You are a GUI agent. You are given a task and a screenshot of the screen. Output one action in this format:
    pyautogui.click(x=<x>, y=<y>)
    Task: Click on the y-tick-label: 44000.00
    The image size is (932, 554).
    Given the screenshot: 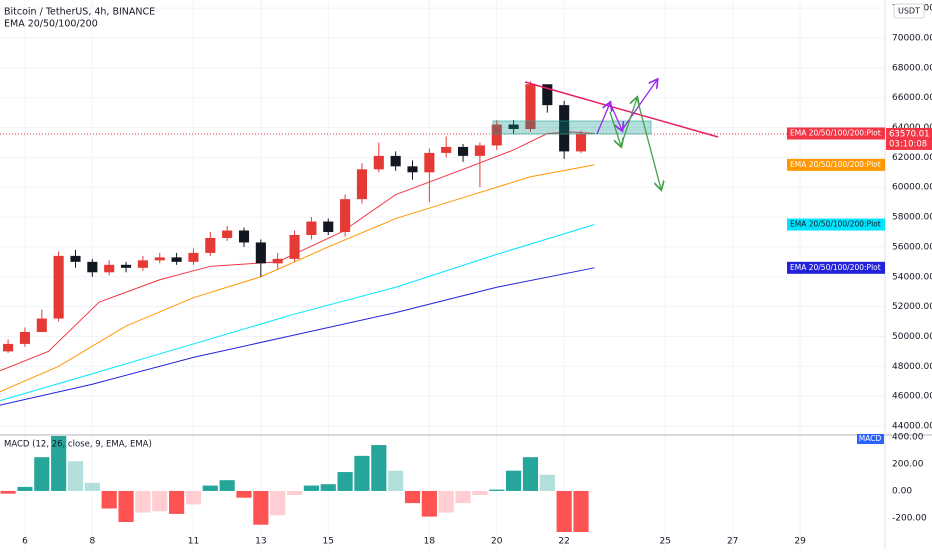 What is the action you would take?
    pyautogui.click(x=912, y=427)
    